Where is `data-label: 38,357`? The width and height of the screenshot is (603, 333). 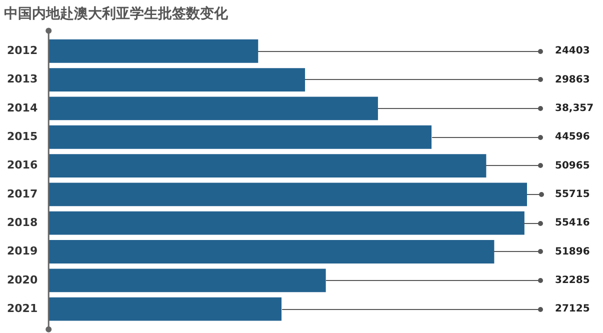
data-label: 38,357 is located at coordinates (574, 108).